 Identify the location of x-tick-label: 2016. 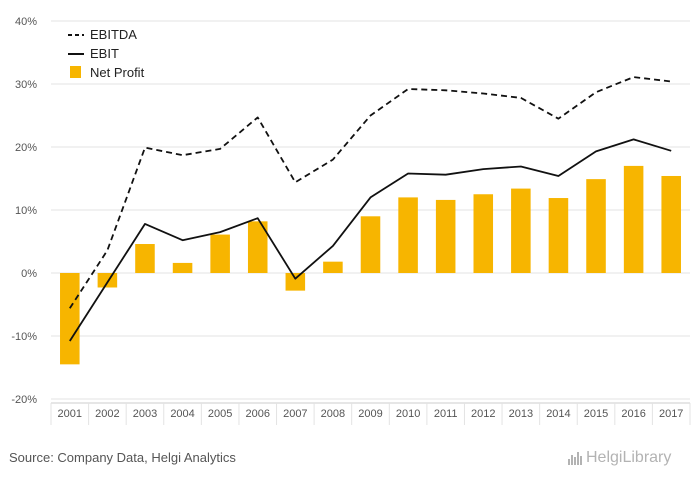
(633, 414).